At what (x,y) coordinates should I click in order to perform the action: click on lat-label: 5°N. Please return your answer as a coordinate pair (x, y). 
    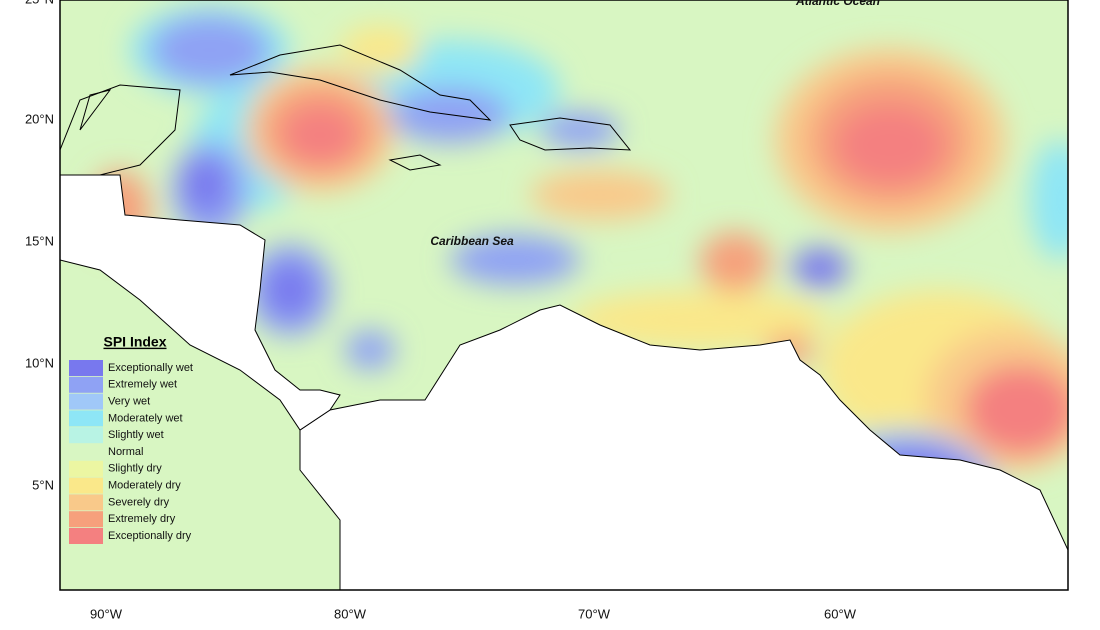
    Looking at the image, I should click on (43, 484).